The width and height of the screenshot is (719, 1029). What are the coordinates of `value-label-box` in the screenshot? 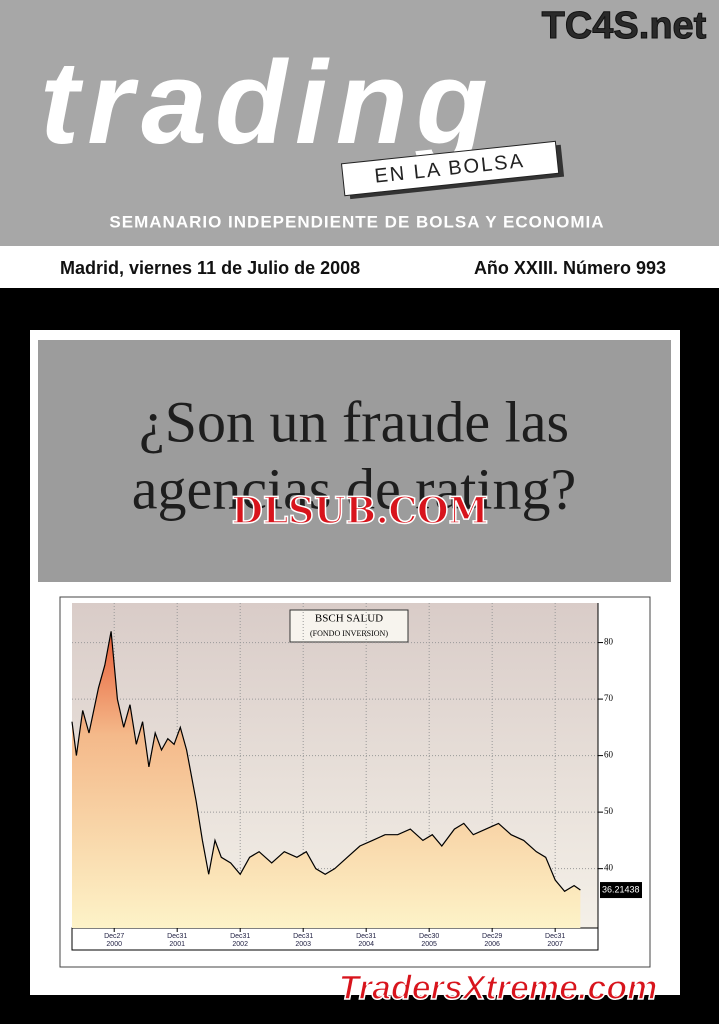 It's located at (621, 890).